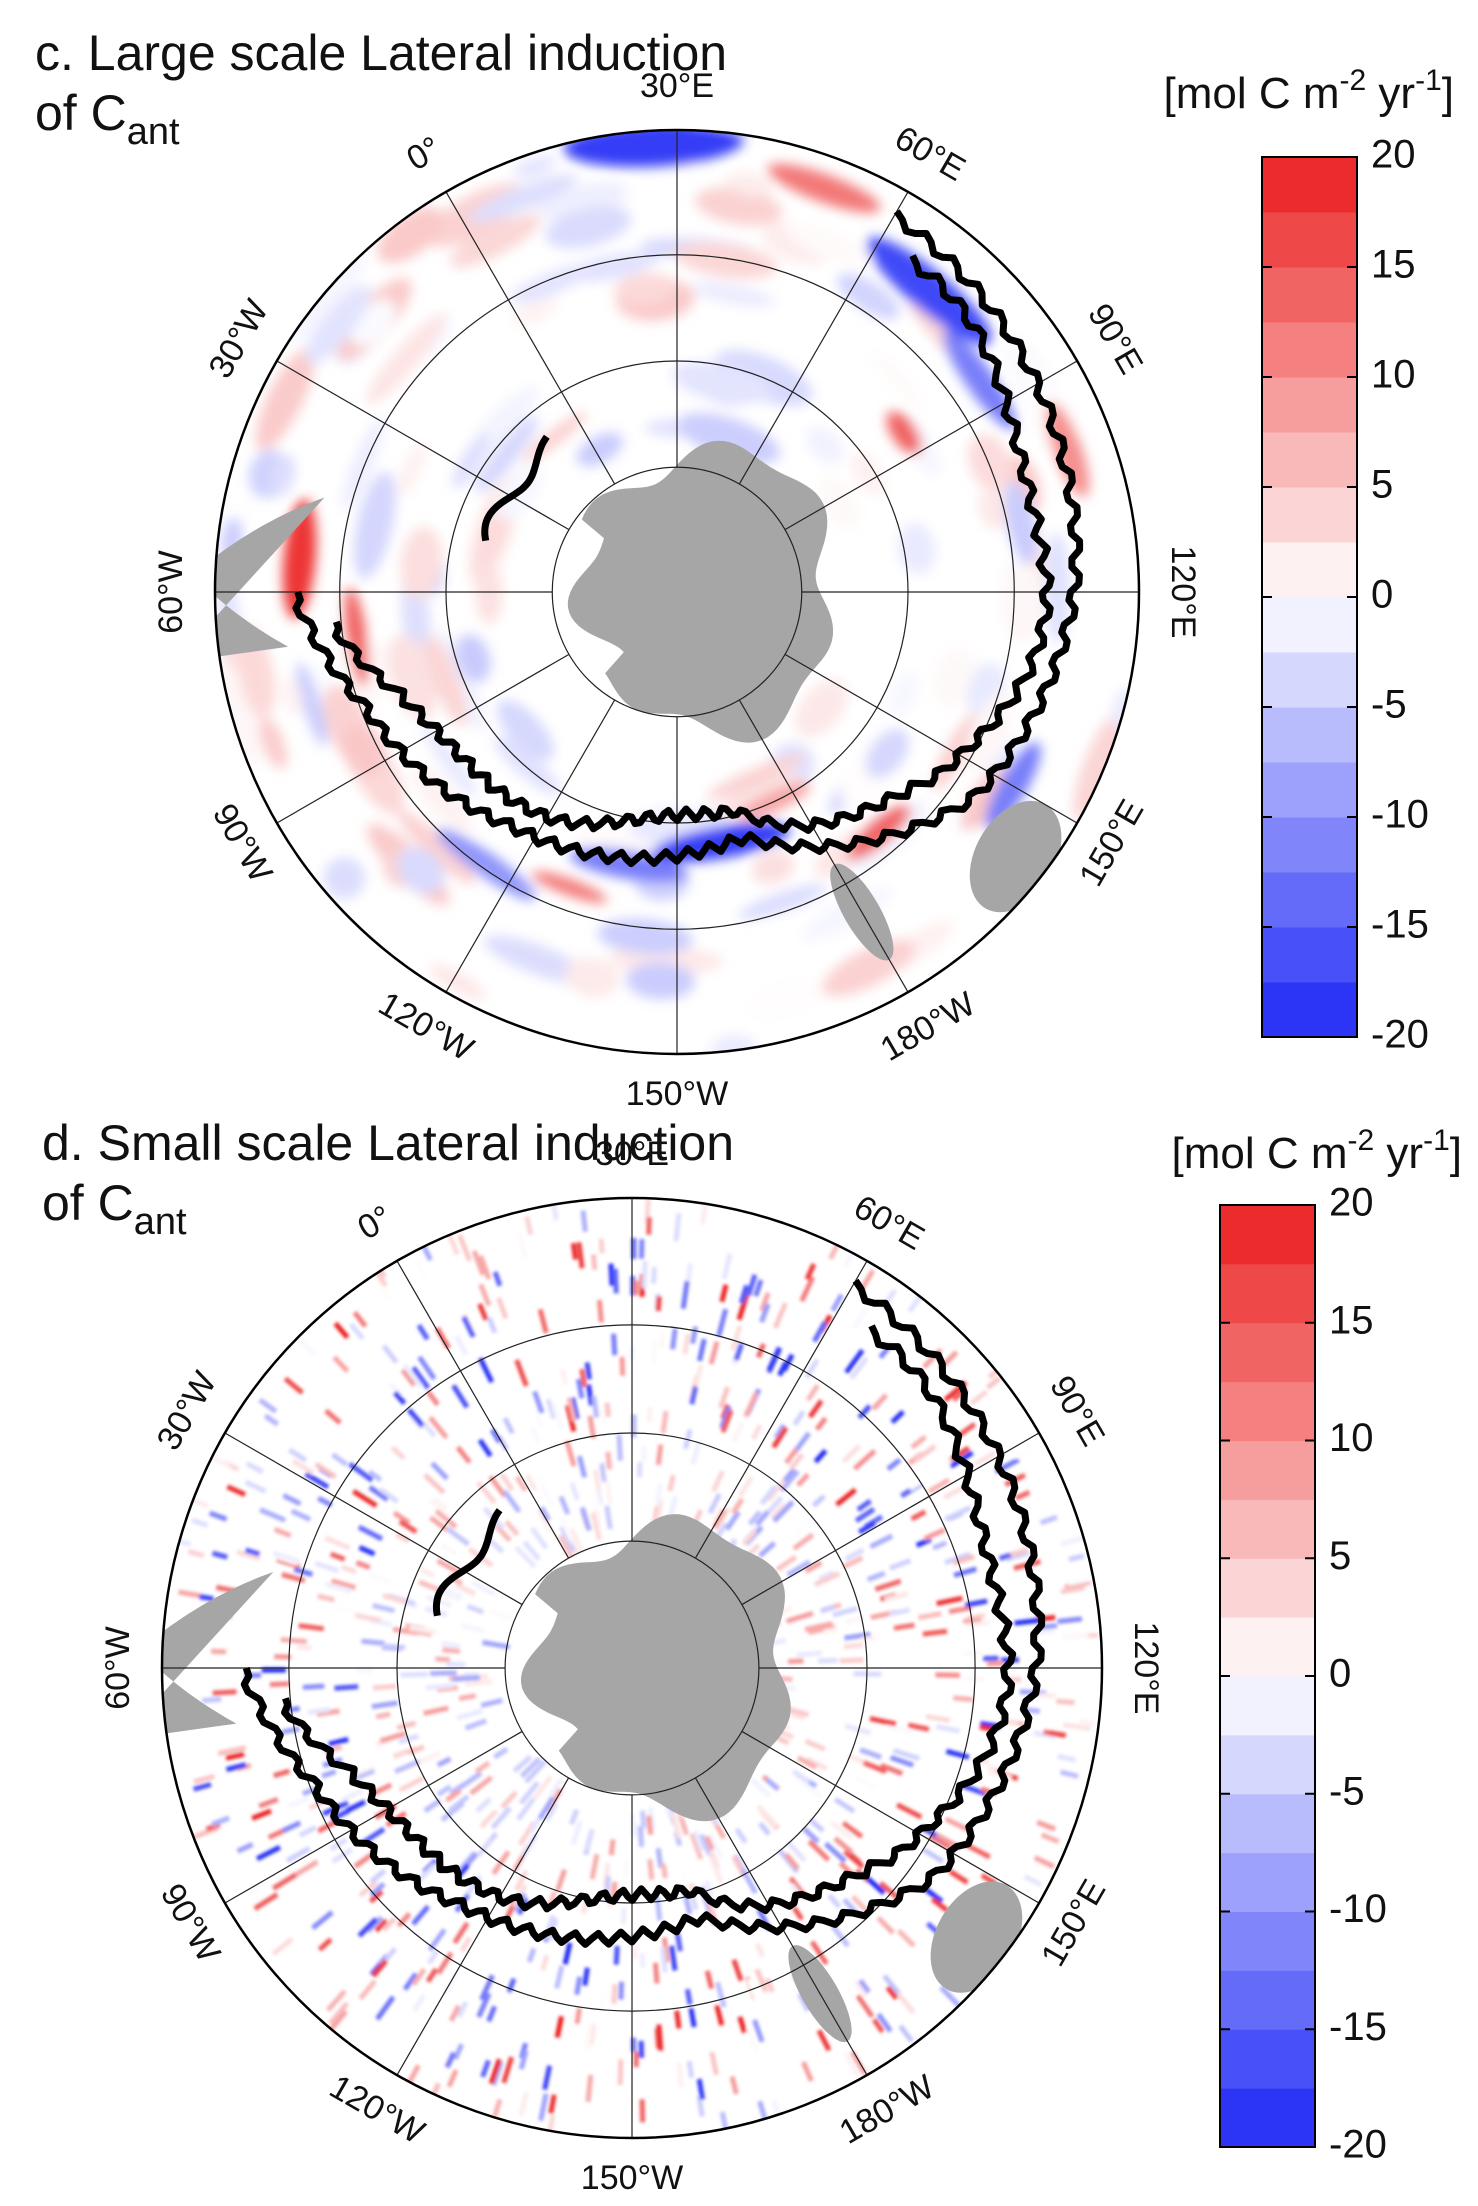 The width and height of the screenshot is (1478, 2206). Describe the element at coordinates (1358, 2145) in the screenshot. I see `colorbar-tick-label: -20` at that location.